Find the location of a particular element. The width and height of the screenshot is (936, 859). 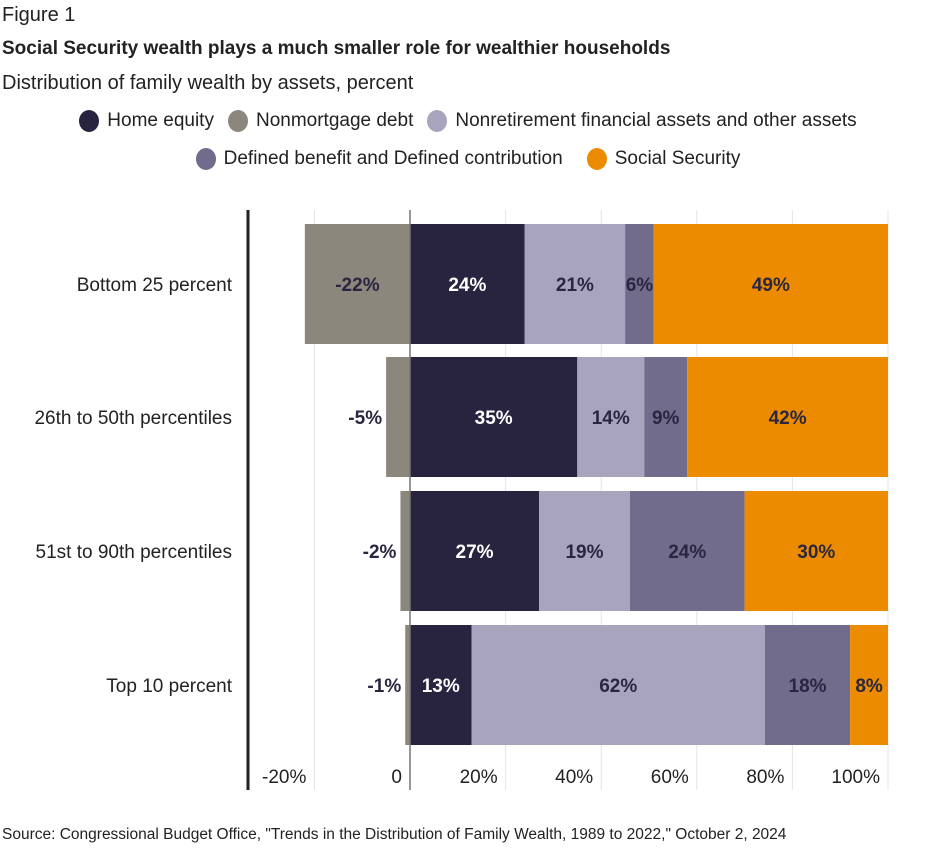

data-label: -1% is located at coordinates (384, 686).